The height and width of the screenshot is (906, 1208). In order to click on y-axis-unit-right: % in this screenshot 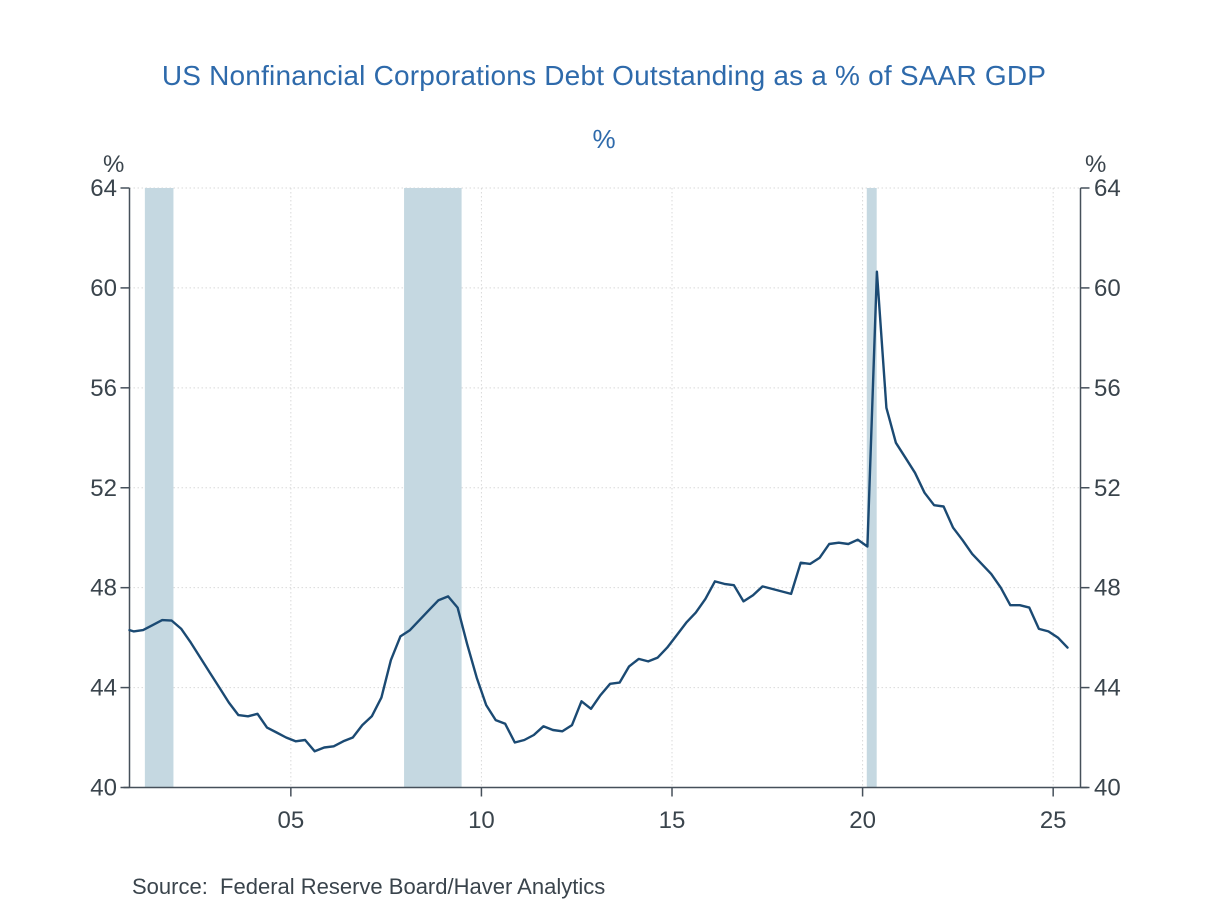, I will do `click(1095, 164)`.